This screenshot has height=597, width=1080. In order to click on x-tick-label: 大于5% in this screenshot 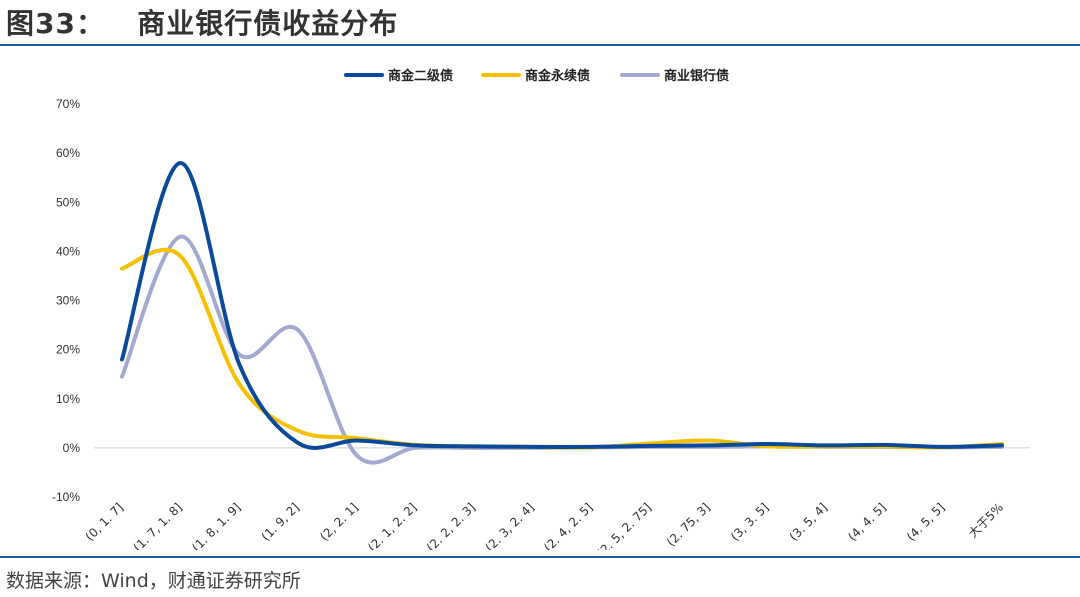, I will do `click(986, 520)`.